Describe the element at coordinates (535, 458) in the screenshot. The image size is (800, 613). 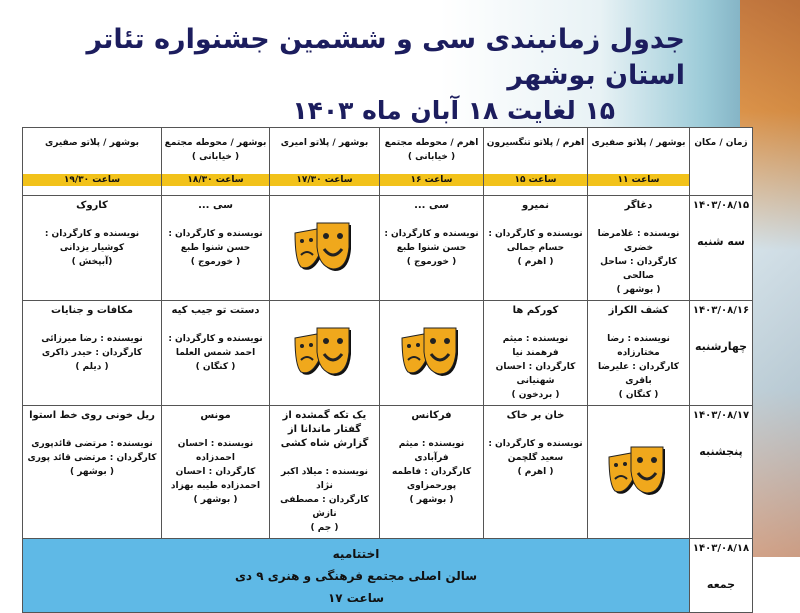
I see `director: سعید گلچمن` at that location.